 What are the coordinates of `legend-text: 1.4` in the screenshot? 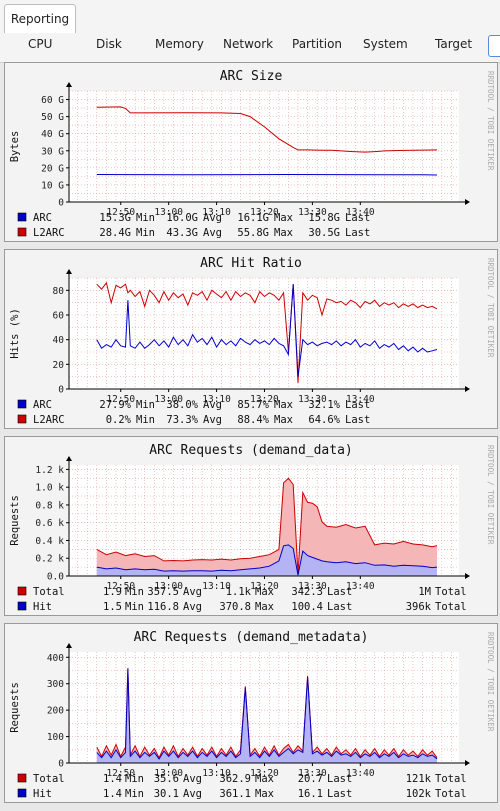 It's located at (112, 794).